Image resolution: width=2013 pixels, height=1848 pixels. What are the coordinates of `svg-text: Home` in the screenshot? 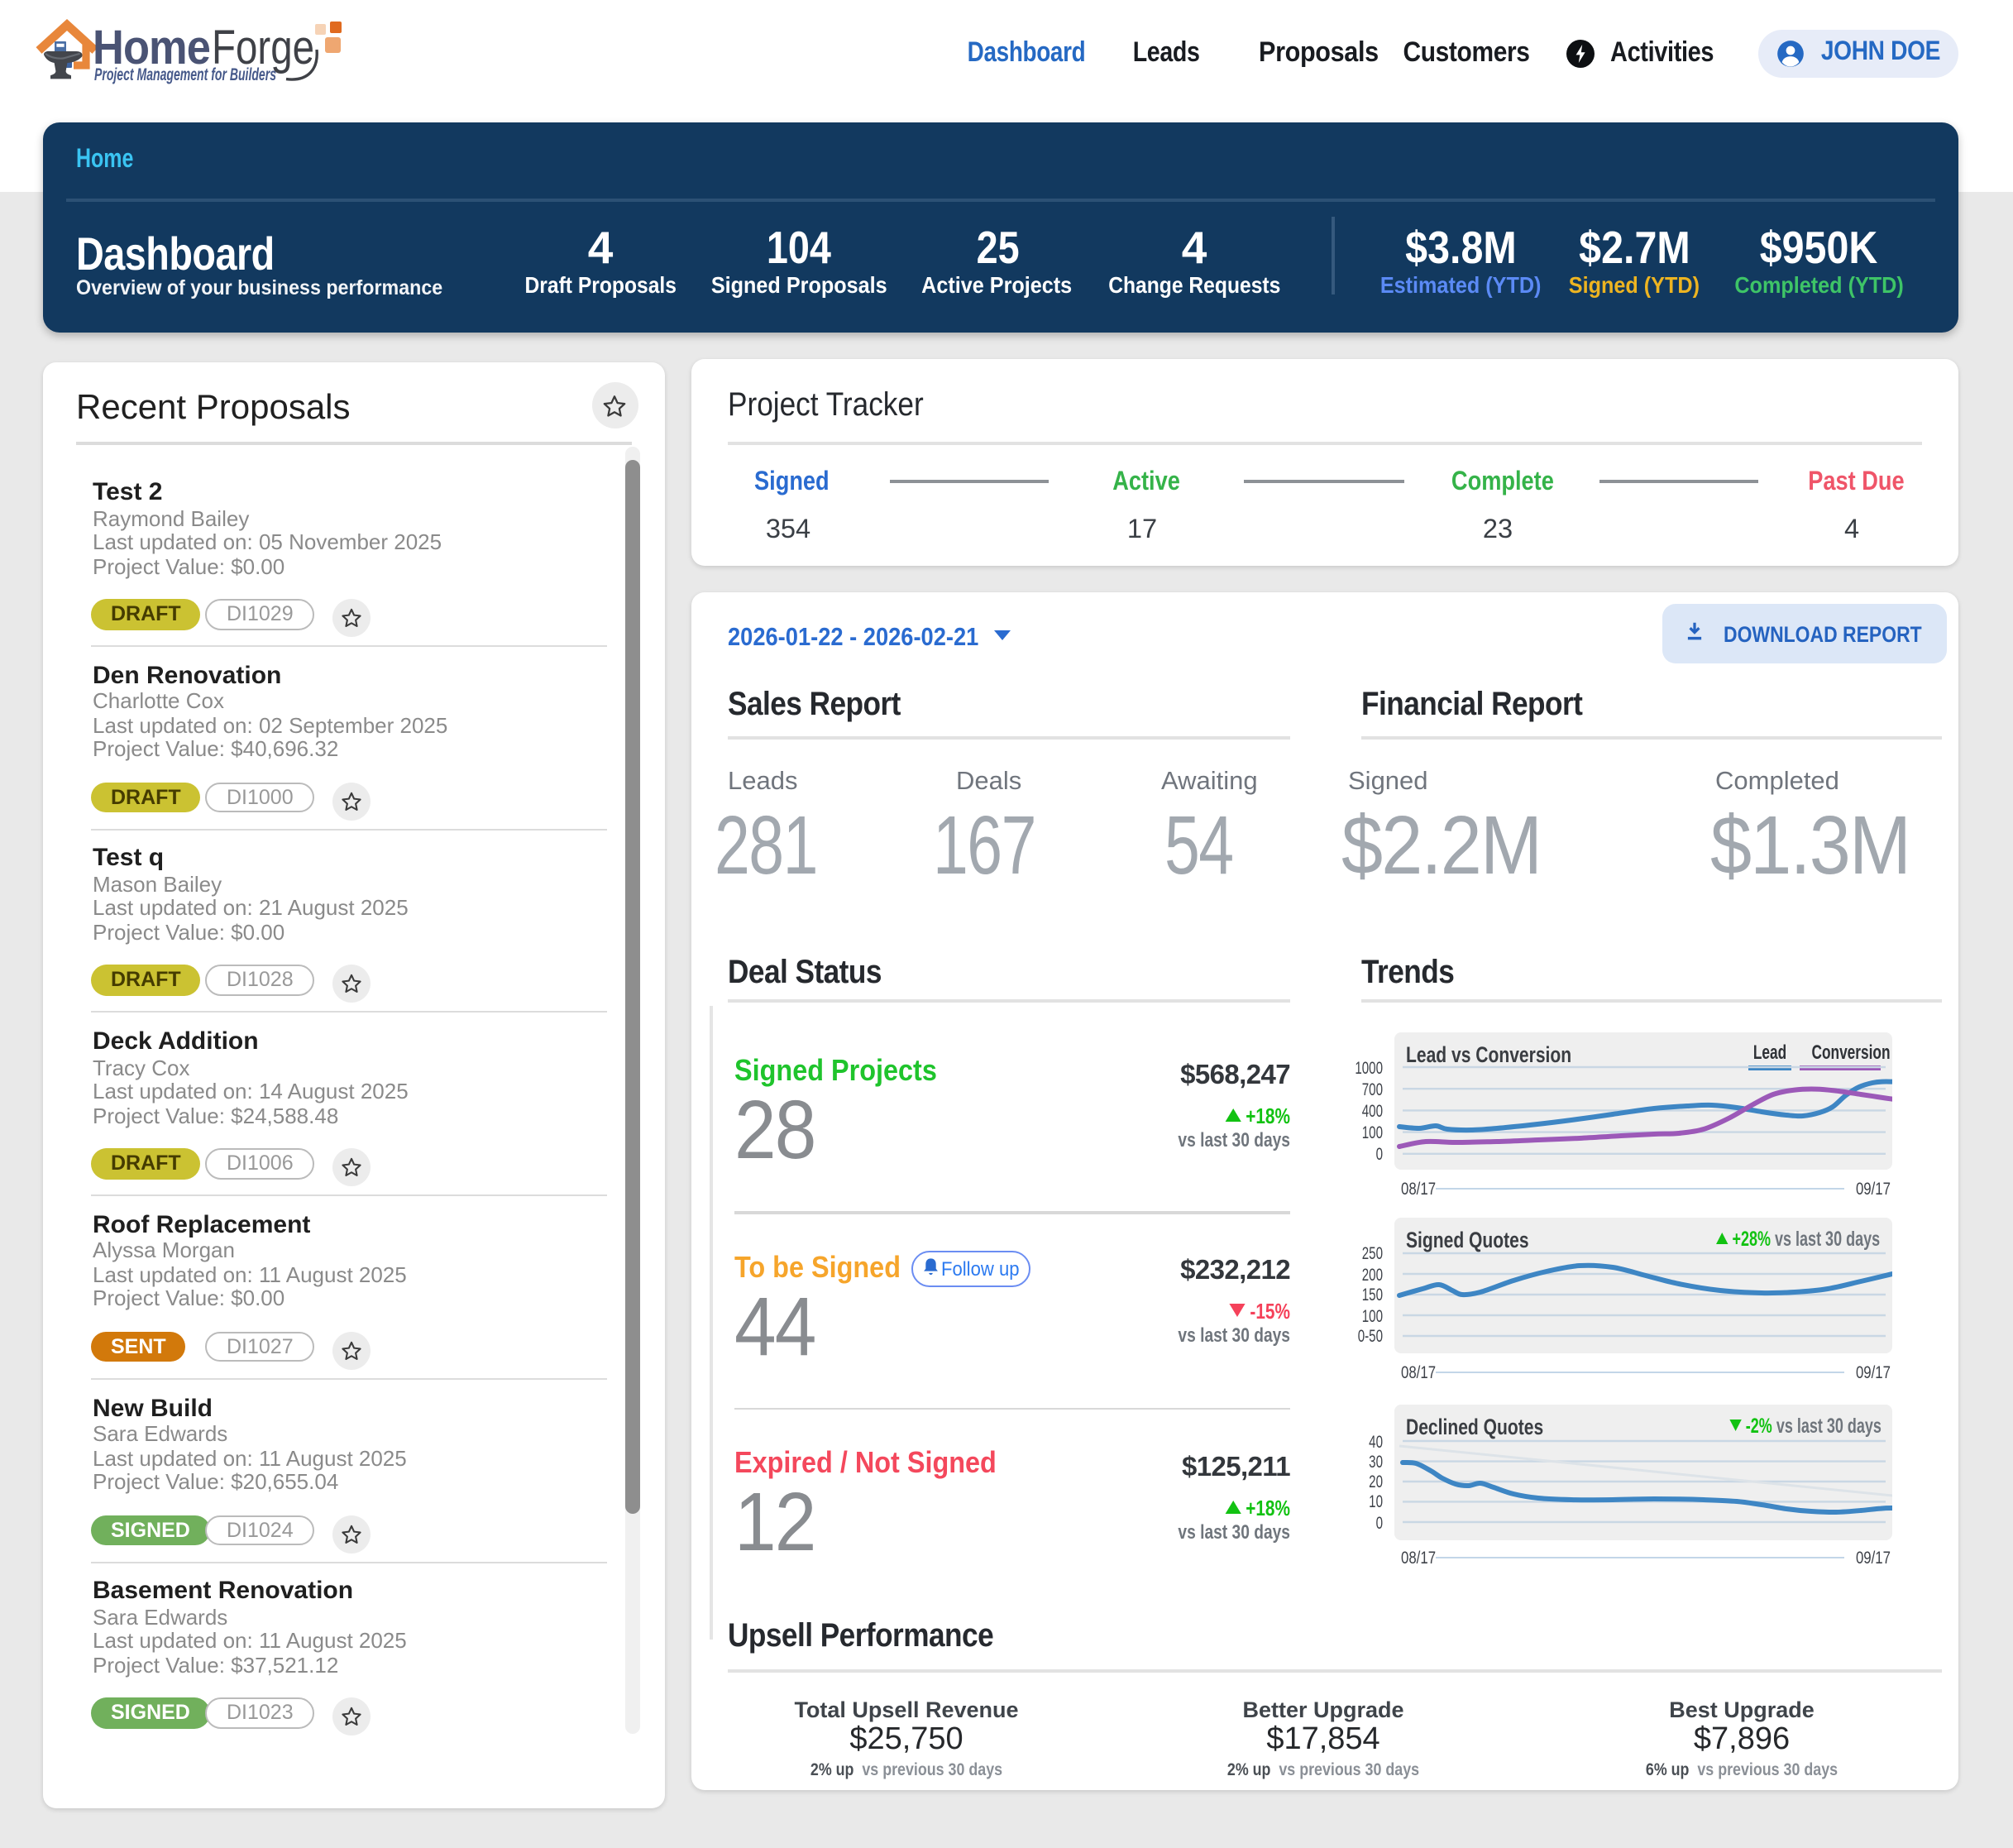 It's located at (151, 48).